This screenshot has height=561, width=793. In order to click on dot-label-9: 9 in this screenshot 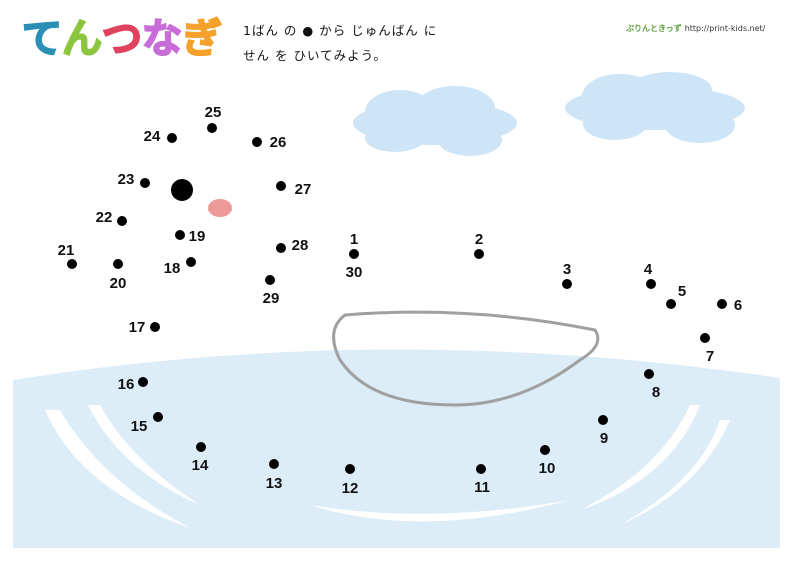, I will do `click(604, 438)`.